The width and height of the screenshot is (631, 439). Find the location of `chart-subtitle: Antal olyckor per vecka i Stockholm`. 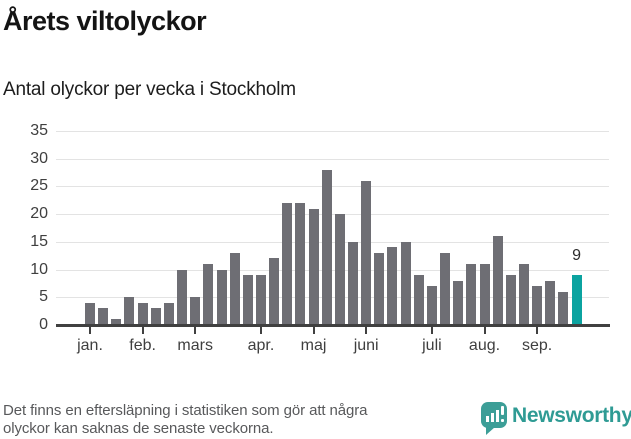

chart-subtitle: Antal olyckor per vecka i Stockholm is located at coordinates (149, 89).